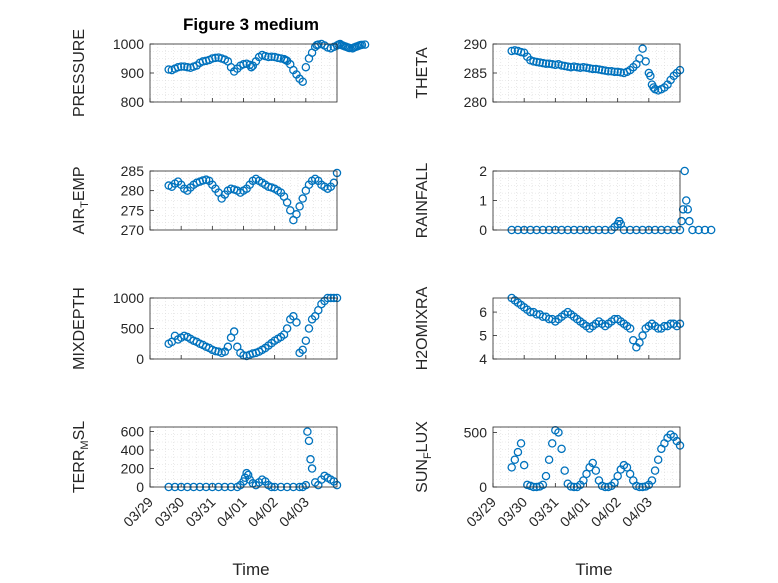  I want to click on x-tick-label: 04/02, so click(606, 512).